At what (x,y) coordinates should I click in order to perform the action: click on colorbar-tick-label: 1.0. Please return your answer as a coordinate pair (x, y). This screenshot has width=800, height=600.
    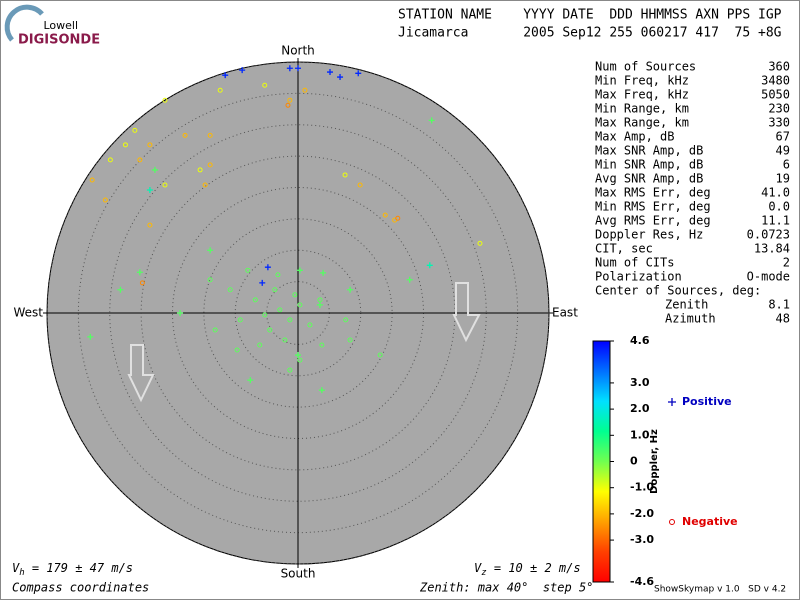
    Looking at the image, I should click on (640, 434).